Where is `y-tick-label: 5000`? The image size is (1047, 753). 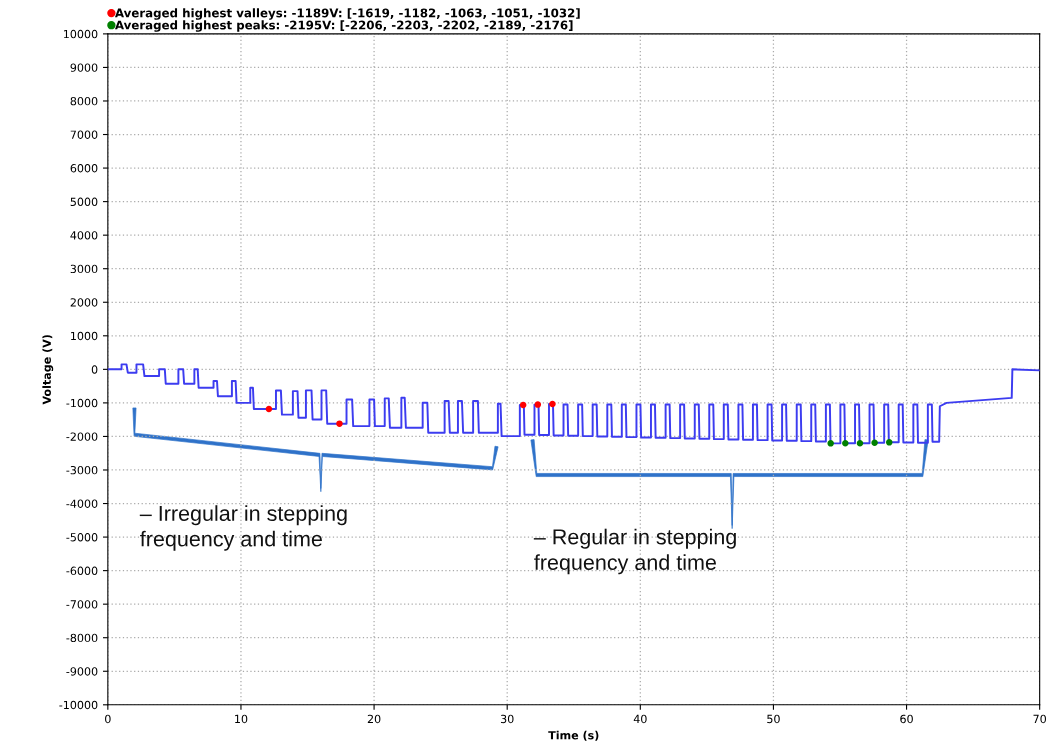
y-tick-label: 5000 is located at coordinates (84, 201).